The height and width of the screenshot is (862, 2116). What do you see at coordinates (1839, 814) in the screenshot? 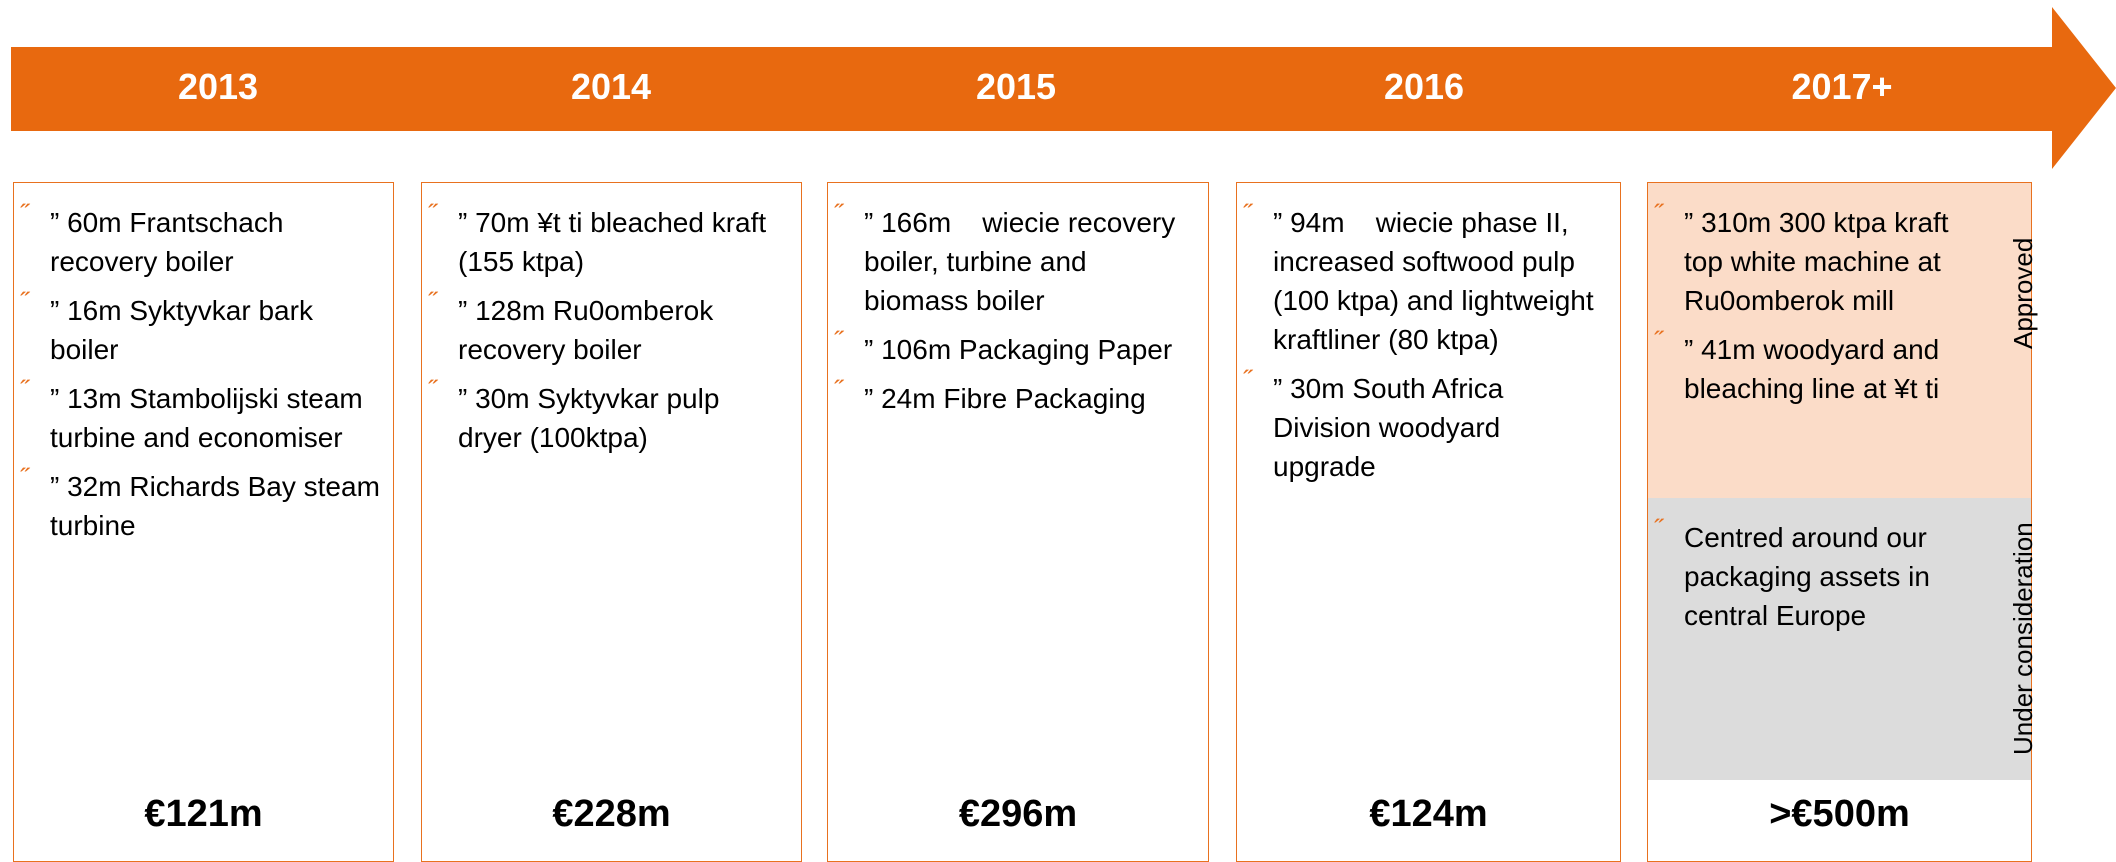
I see `total-amount: >€500m` at bounding box center [1839, 814].